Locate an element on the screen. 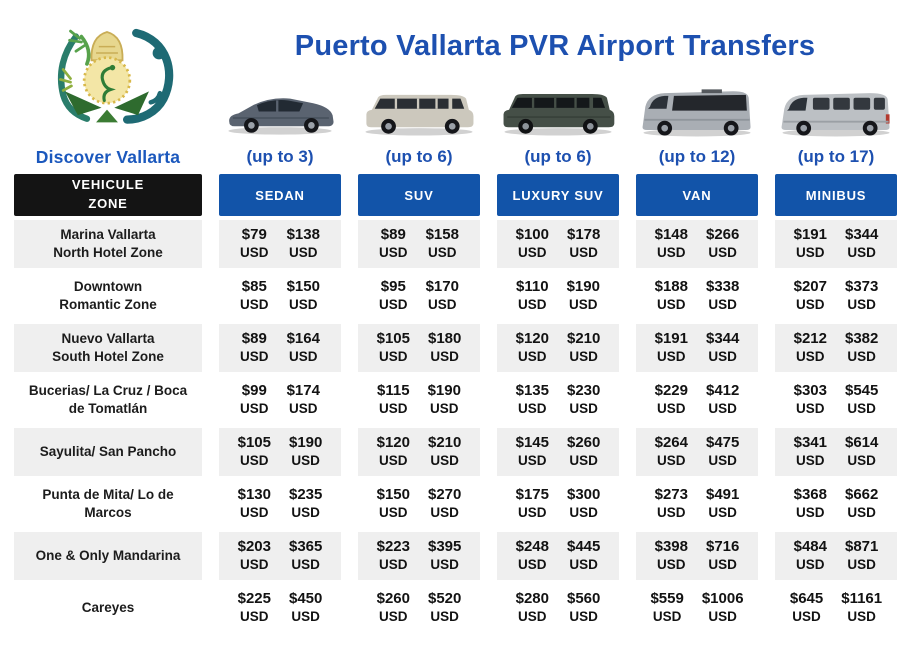 The height and width of the screenshot is (661, 919). zone-name-line1: Nuevo Vallarta is located at coordinates (108, 338).